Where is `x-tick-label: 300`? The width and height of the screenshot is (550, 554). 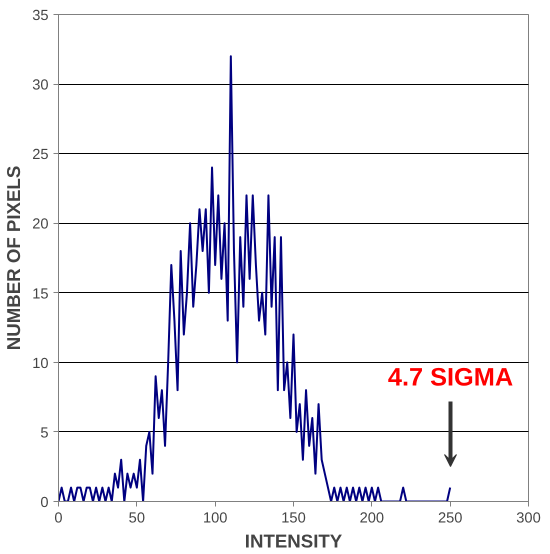
x-tick-label: 300 is located at coordinates (528, 518).